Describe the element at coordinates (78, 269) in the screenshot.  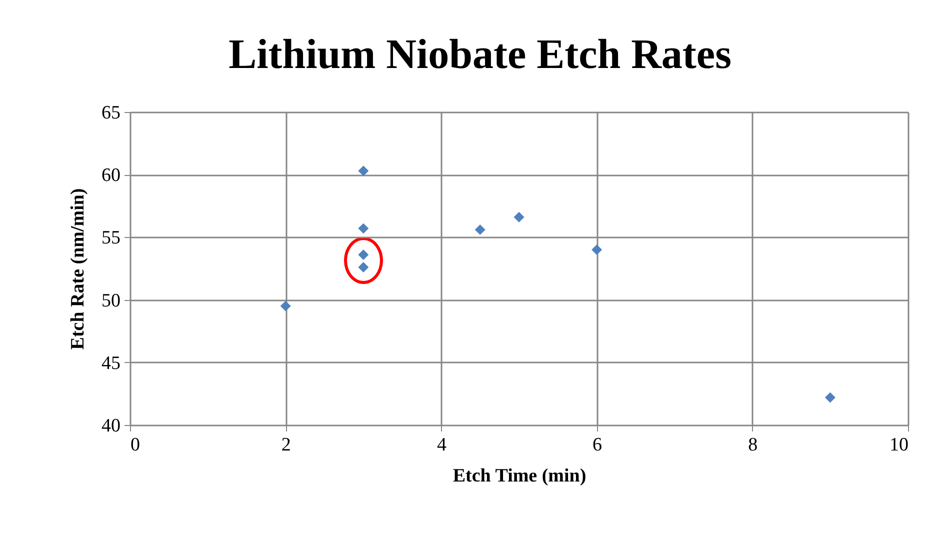
I see `y-axis-title: Etch Rate (nm/min)` at that location.